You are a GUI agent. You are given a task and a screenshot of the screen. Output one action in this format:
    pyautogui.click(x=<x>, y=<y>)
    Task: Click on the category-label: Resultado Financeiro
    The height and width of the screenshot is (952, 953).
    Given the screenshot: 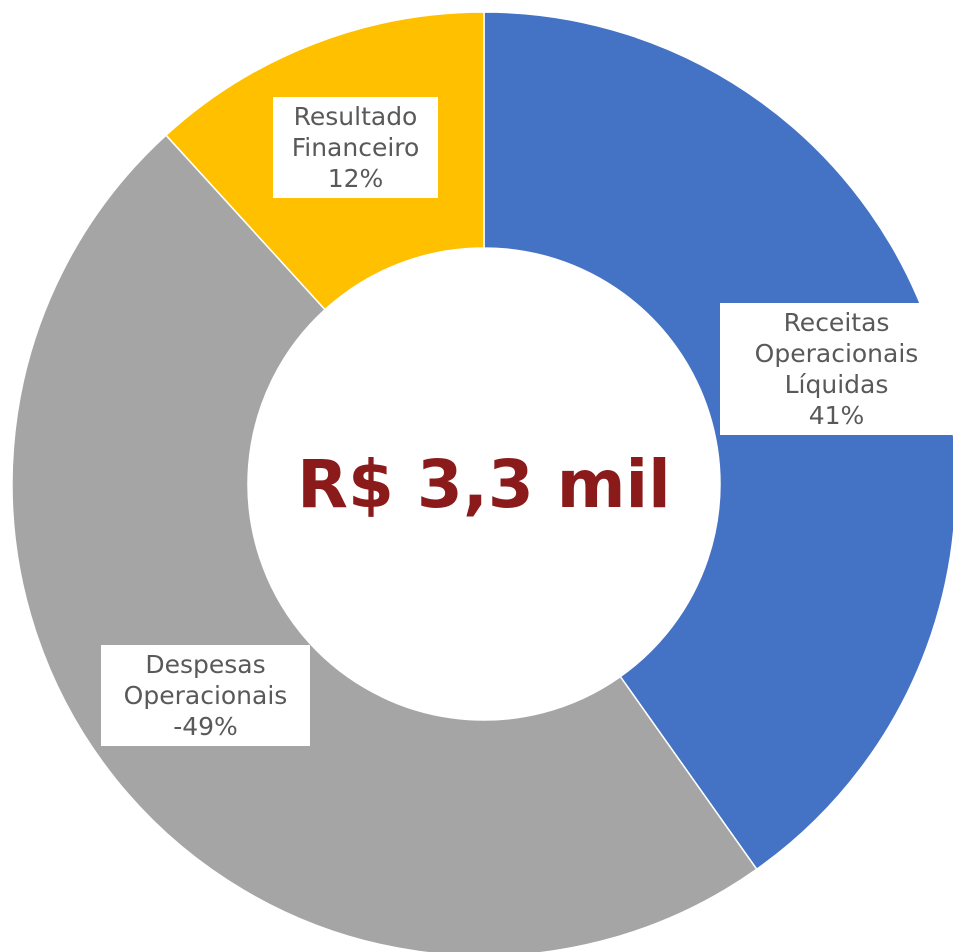 What is the action you would take?
    pyautogui.click(x=355, y=132)
    